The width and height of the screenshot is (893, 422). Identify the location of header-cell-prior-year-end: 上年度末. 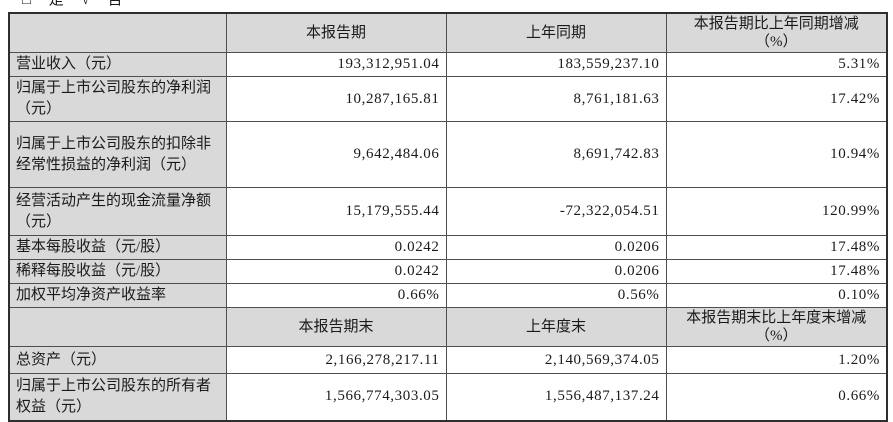
(556, 327).